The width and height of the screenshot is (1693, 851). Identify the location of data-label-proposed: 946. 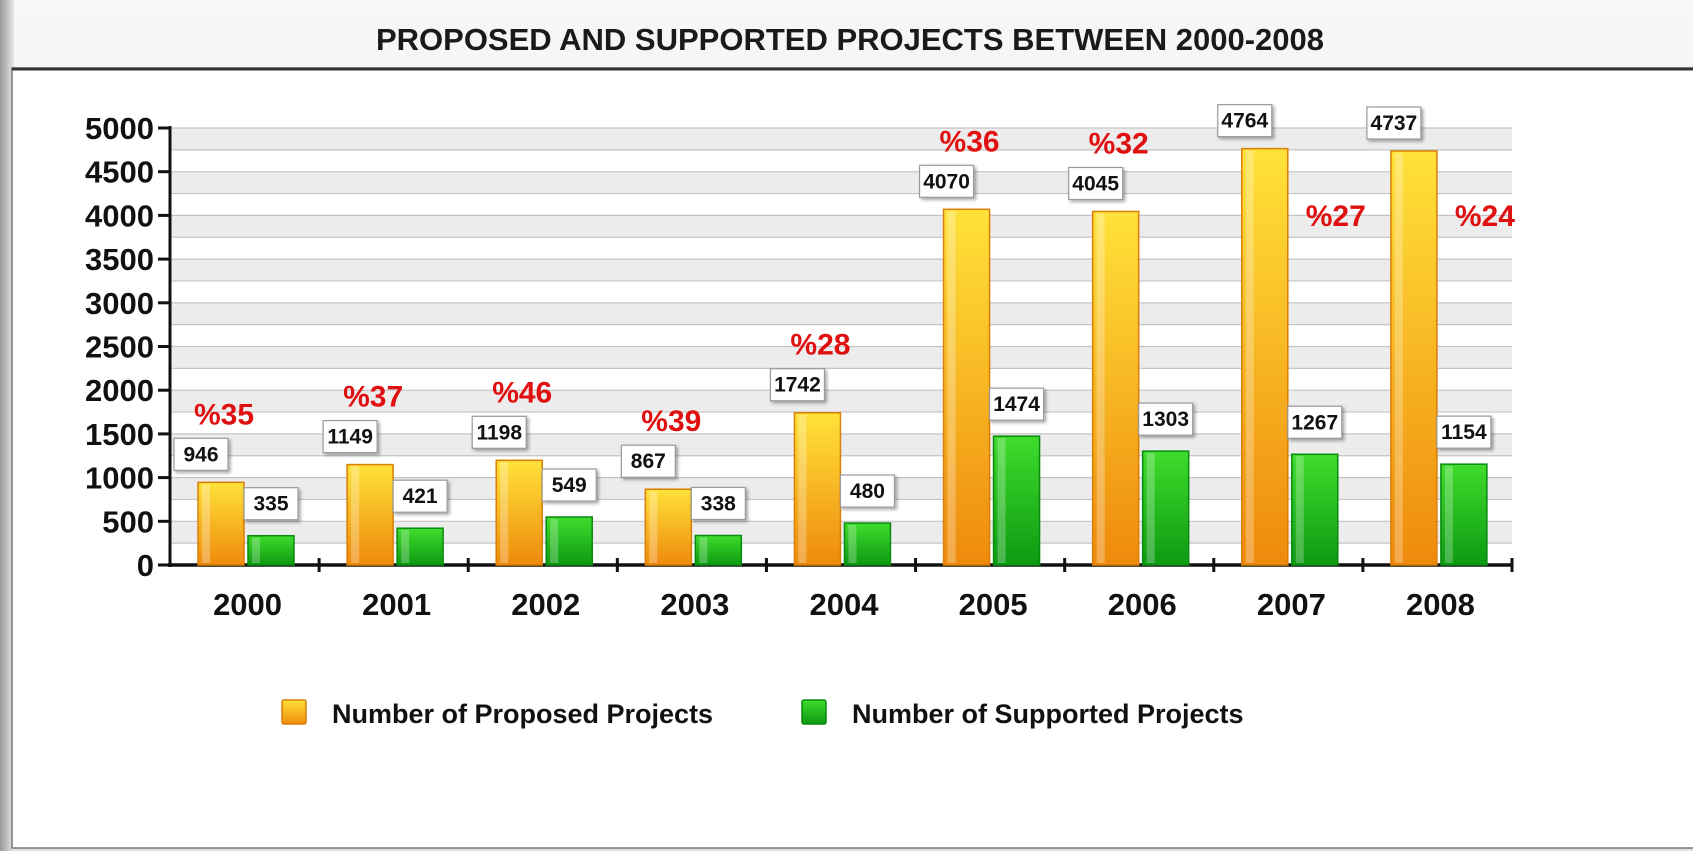
(200, 454).